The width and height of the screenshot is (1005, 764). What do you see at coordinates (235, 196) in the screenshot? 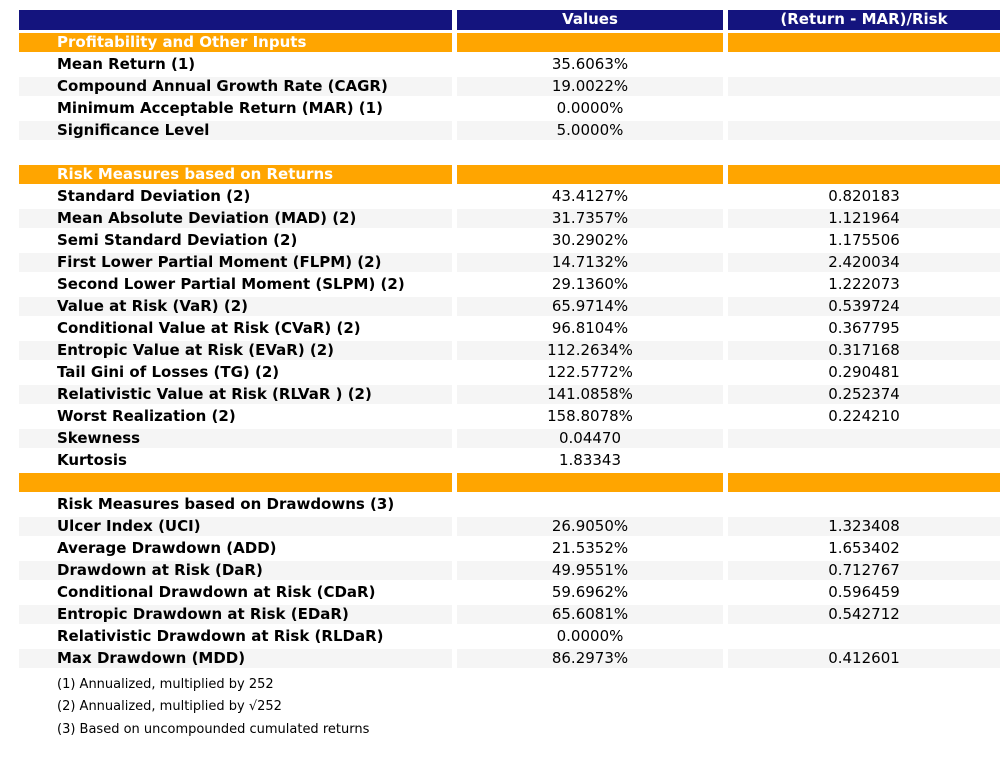
I see `metric-label: Standard Deviation (2)` at bounding box center [235, 196].